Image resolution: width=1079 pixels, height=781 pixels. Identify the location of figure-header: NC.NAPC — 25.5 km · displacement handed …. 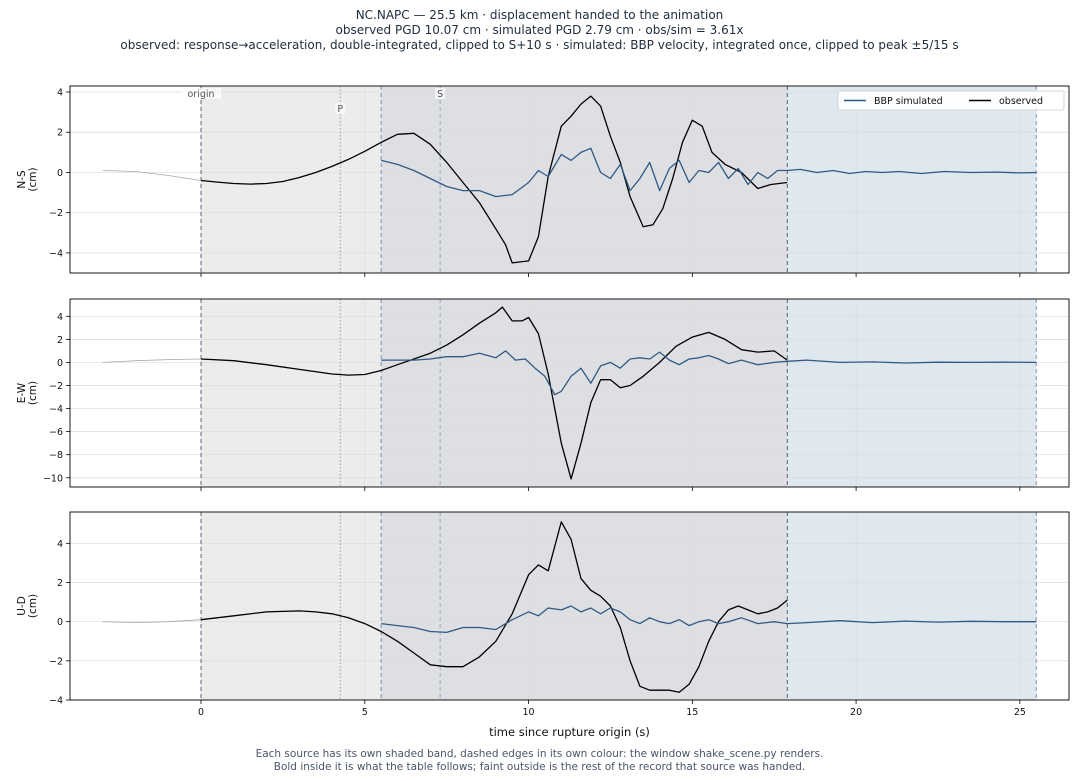
(539, 30).